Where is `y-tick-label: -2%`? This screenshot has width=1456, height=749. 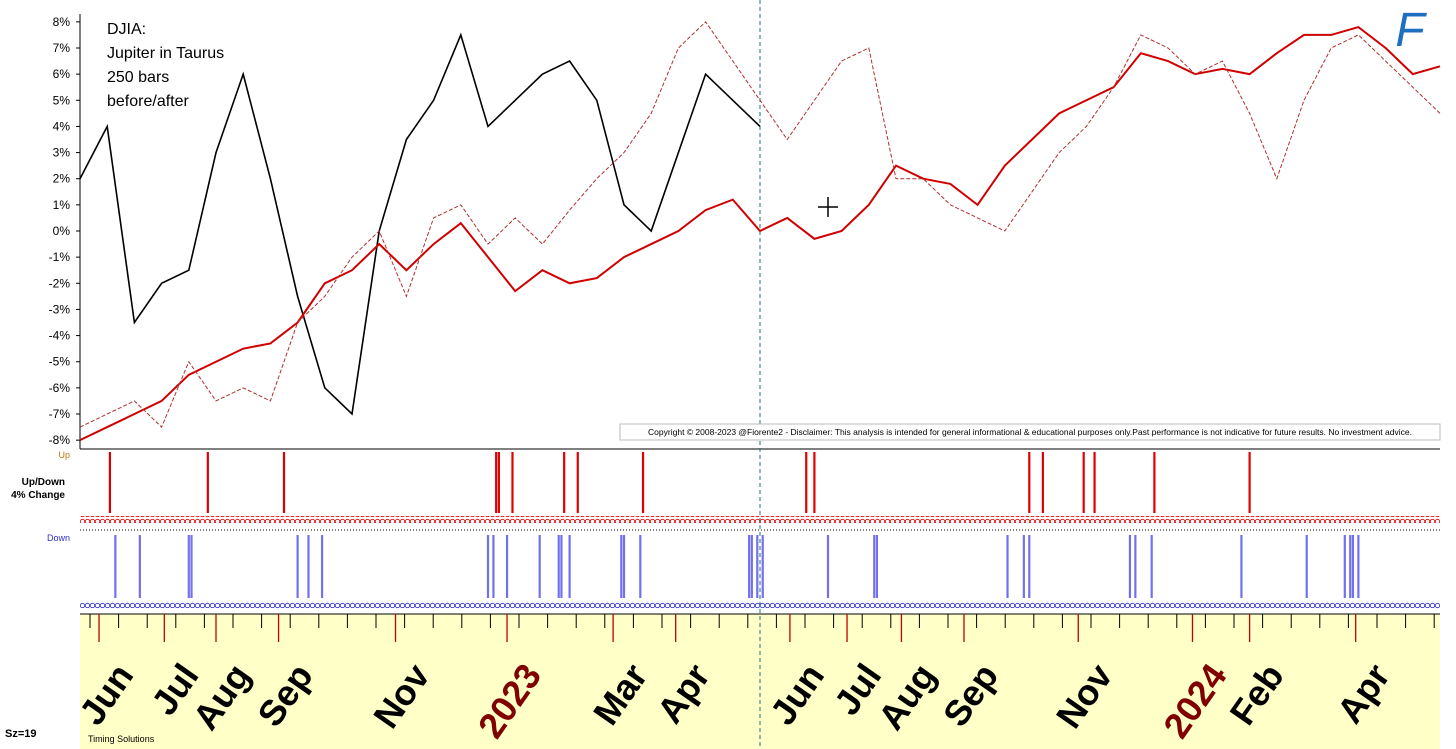 y-tick-label: -2% is located at coordinates (60, 283).